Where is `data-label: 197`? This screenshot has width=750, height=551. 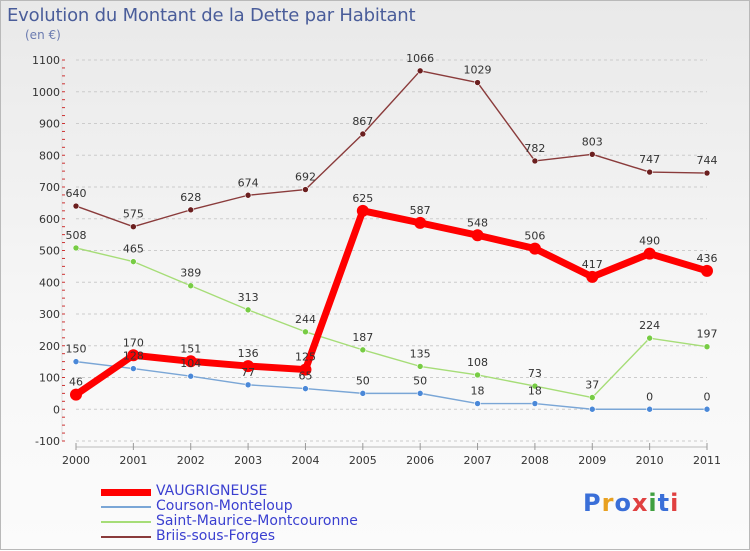 data-label: 197 is located at coordinates (707, 334).